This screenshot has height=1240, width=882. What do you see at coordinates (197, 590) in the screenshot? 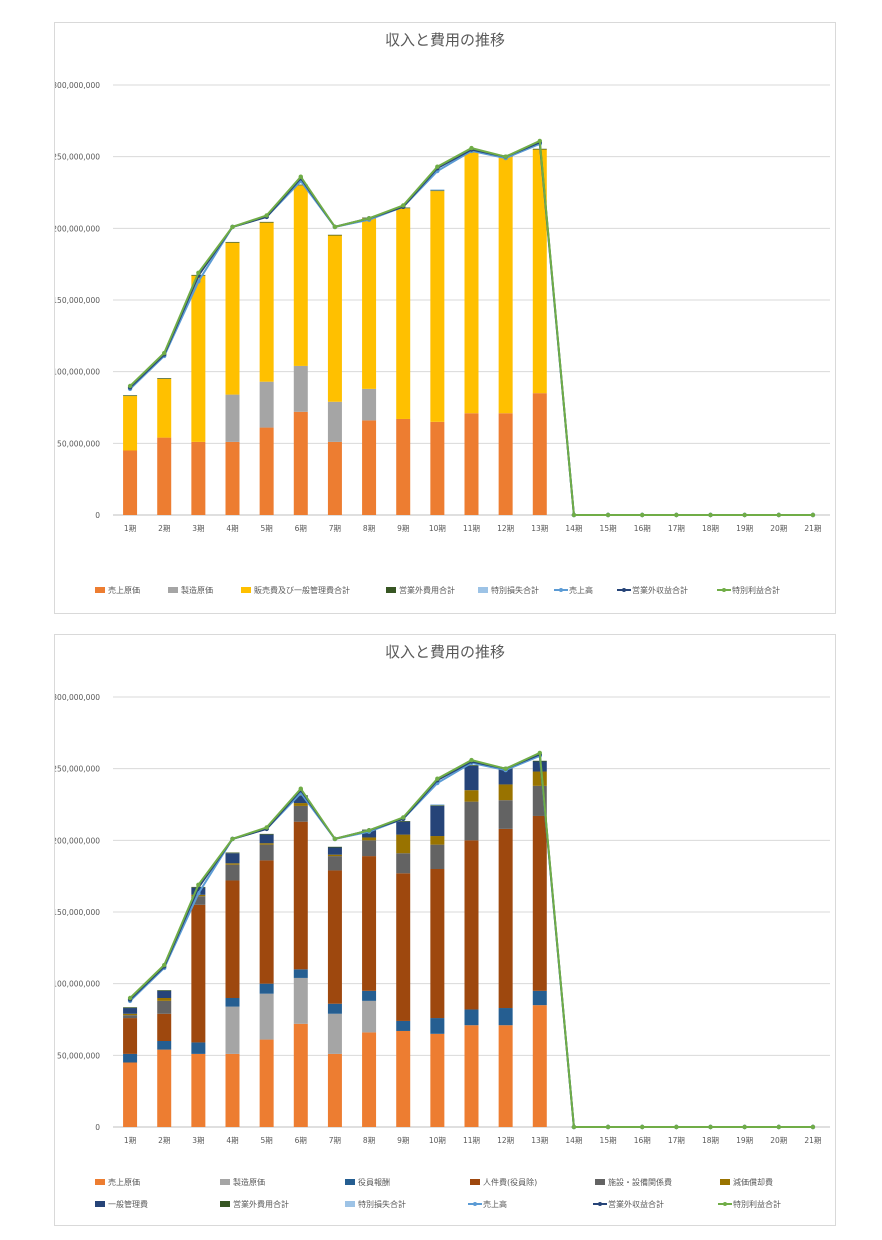
I see `legend-label: 製造原価` at bounding box center [197, 590].